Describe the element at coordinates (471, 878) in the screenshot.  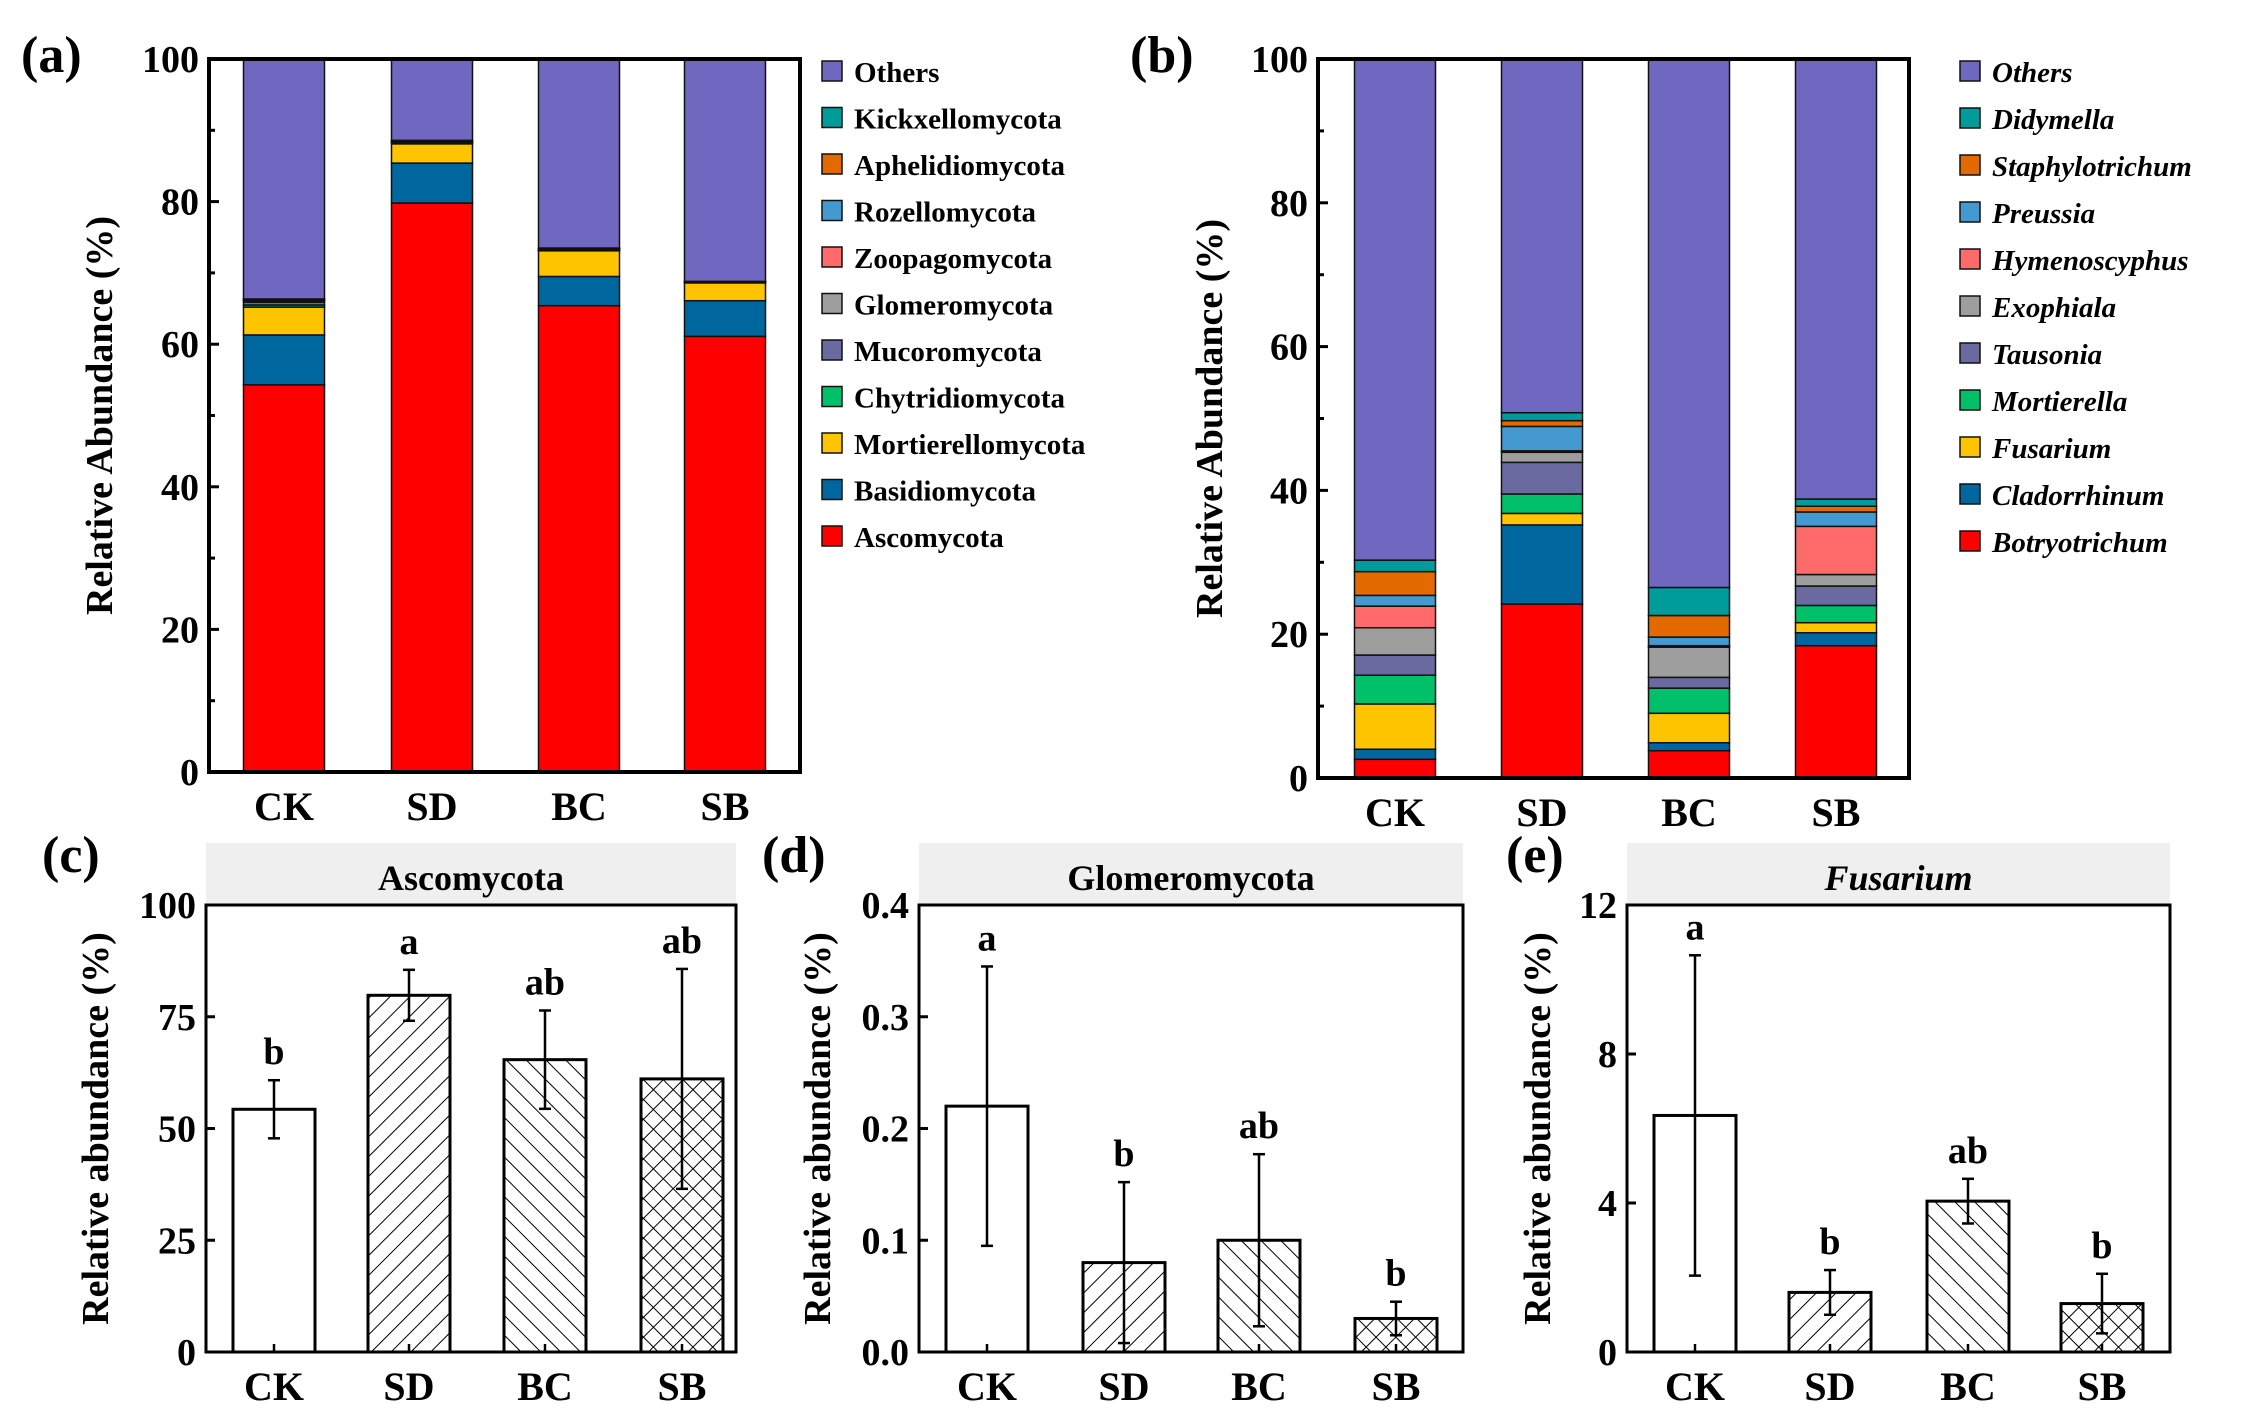
I see `panel-title: Ascomycota` at that location.